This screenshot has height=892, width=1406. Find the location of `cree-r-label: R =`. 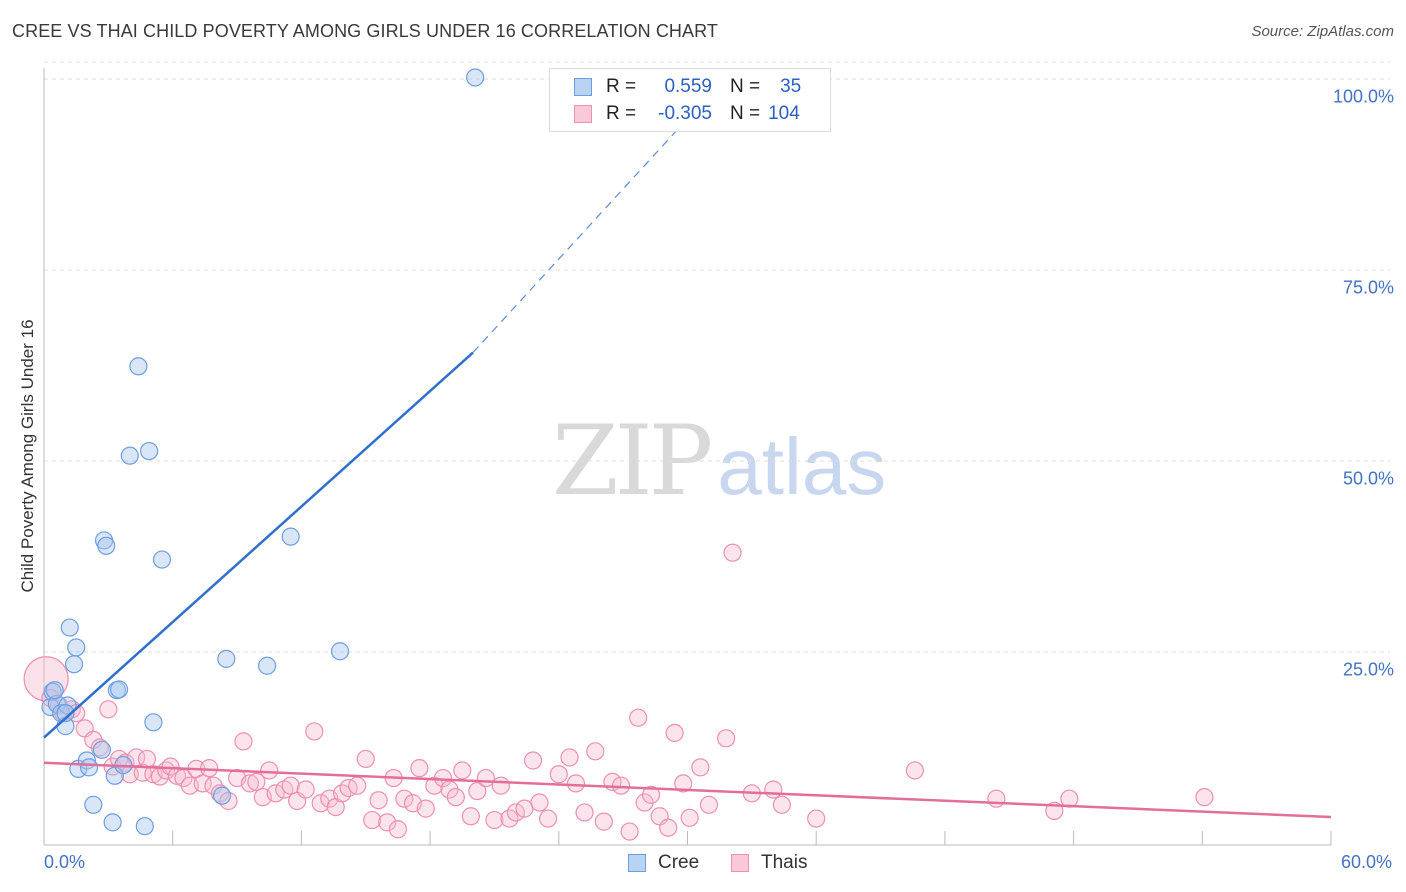

cree-r-label: R = is located at coordinates (621, 86).